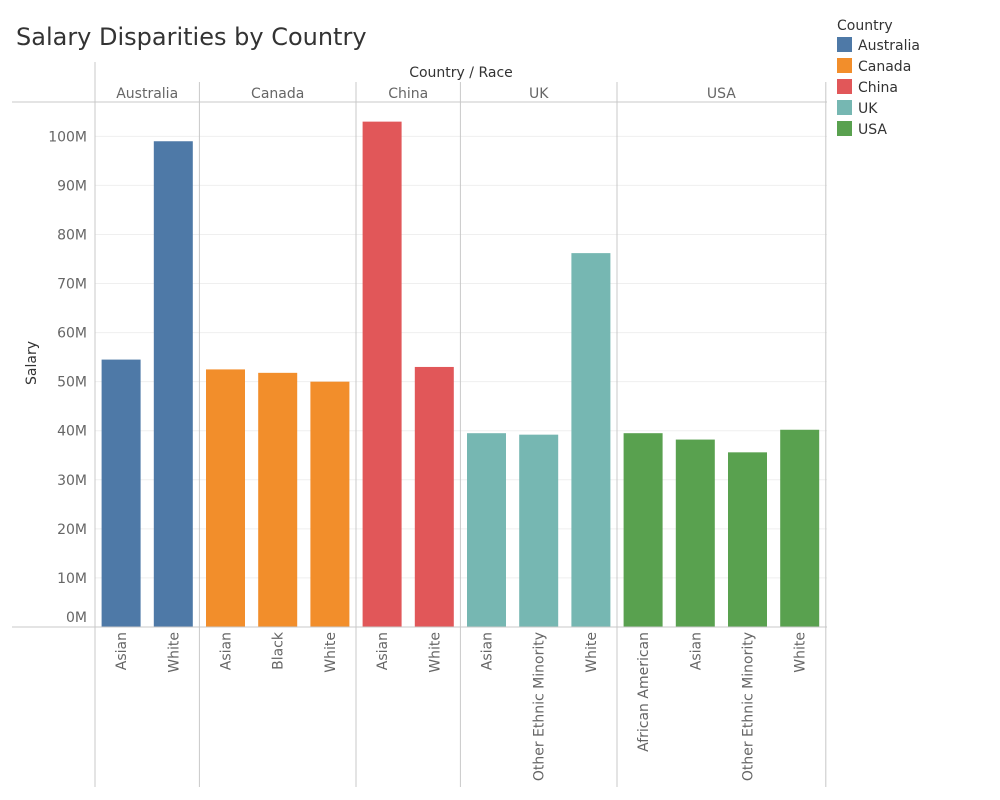 Image resolution: width=1000 pixels, height=800 pixels. What do you see at coordinates (540, 706) in the screenshot?
I see `category-label-uk-other-ethnic-minority: Other Ethnic Minority` at bounding box center [540, 706].